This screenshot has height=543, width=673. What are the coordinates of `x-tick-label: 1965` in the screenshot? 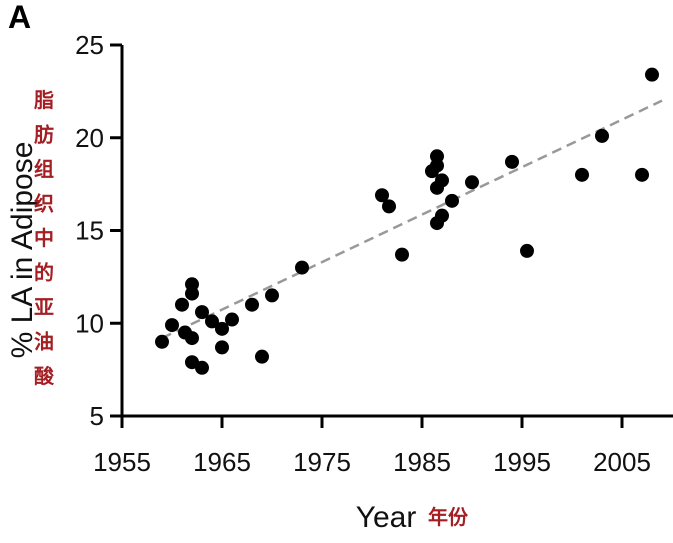 It's located at (222, 462).